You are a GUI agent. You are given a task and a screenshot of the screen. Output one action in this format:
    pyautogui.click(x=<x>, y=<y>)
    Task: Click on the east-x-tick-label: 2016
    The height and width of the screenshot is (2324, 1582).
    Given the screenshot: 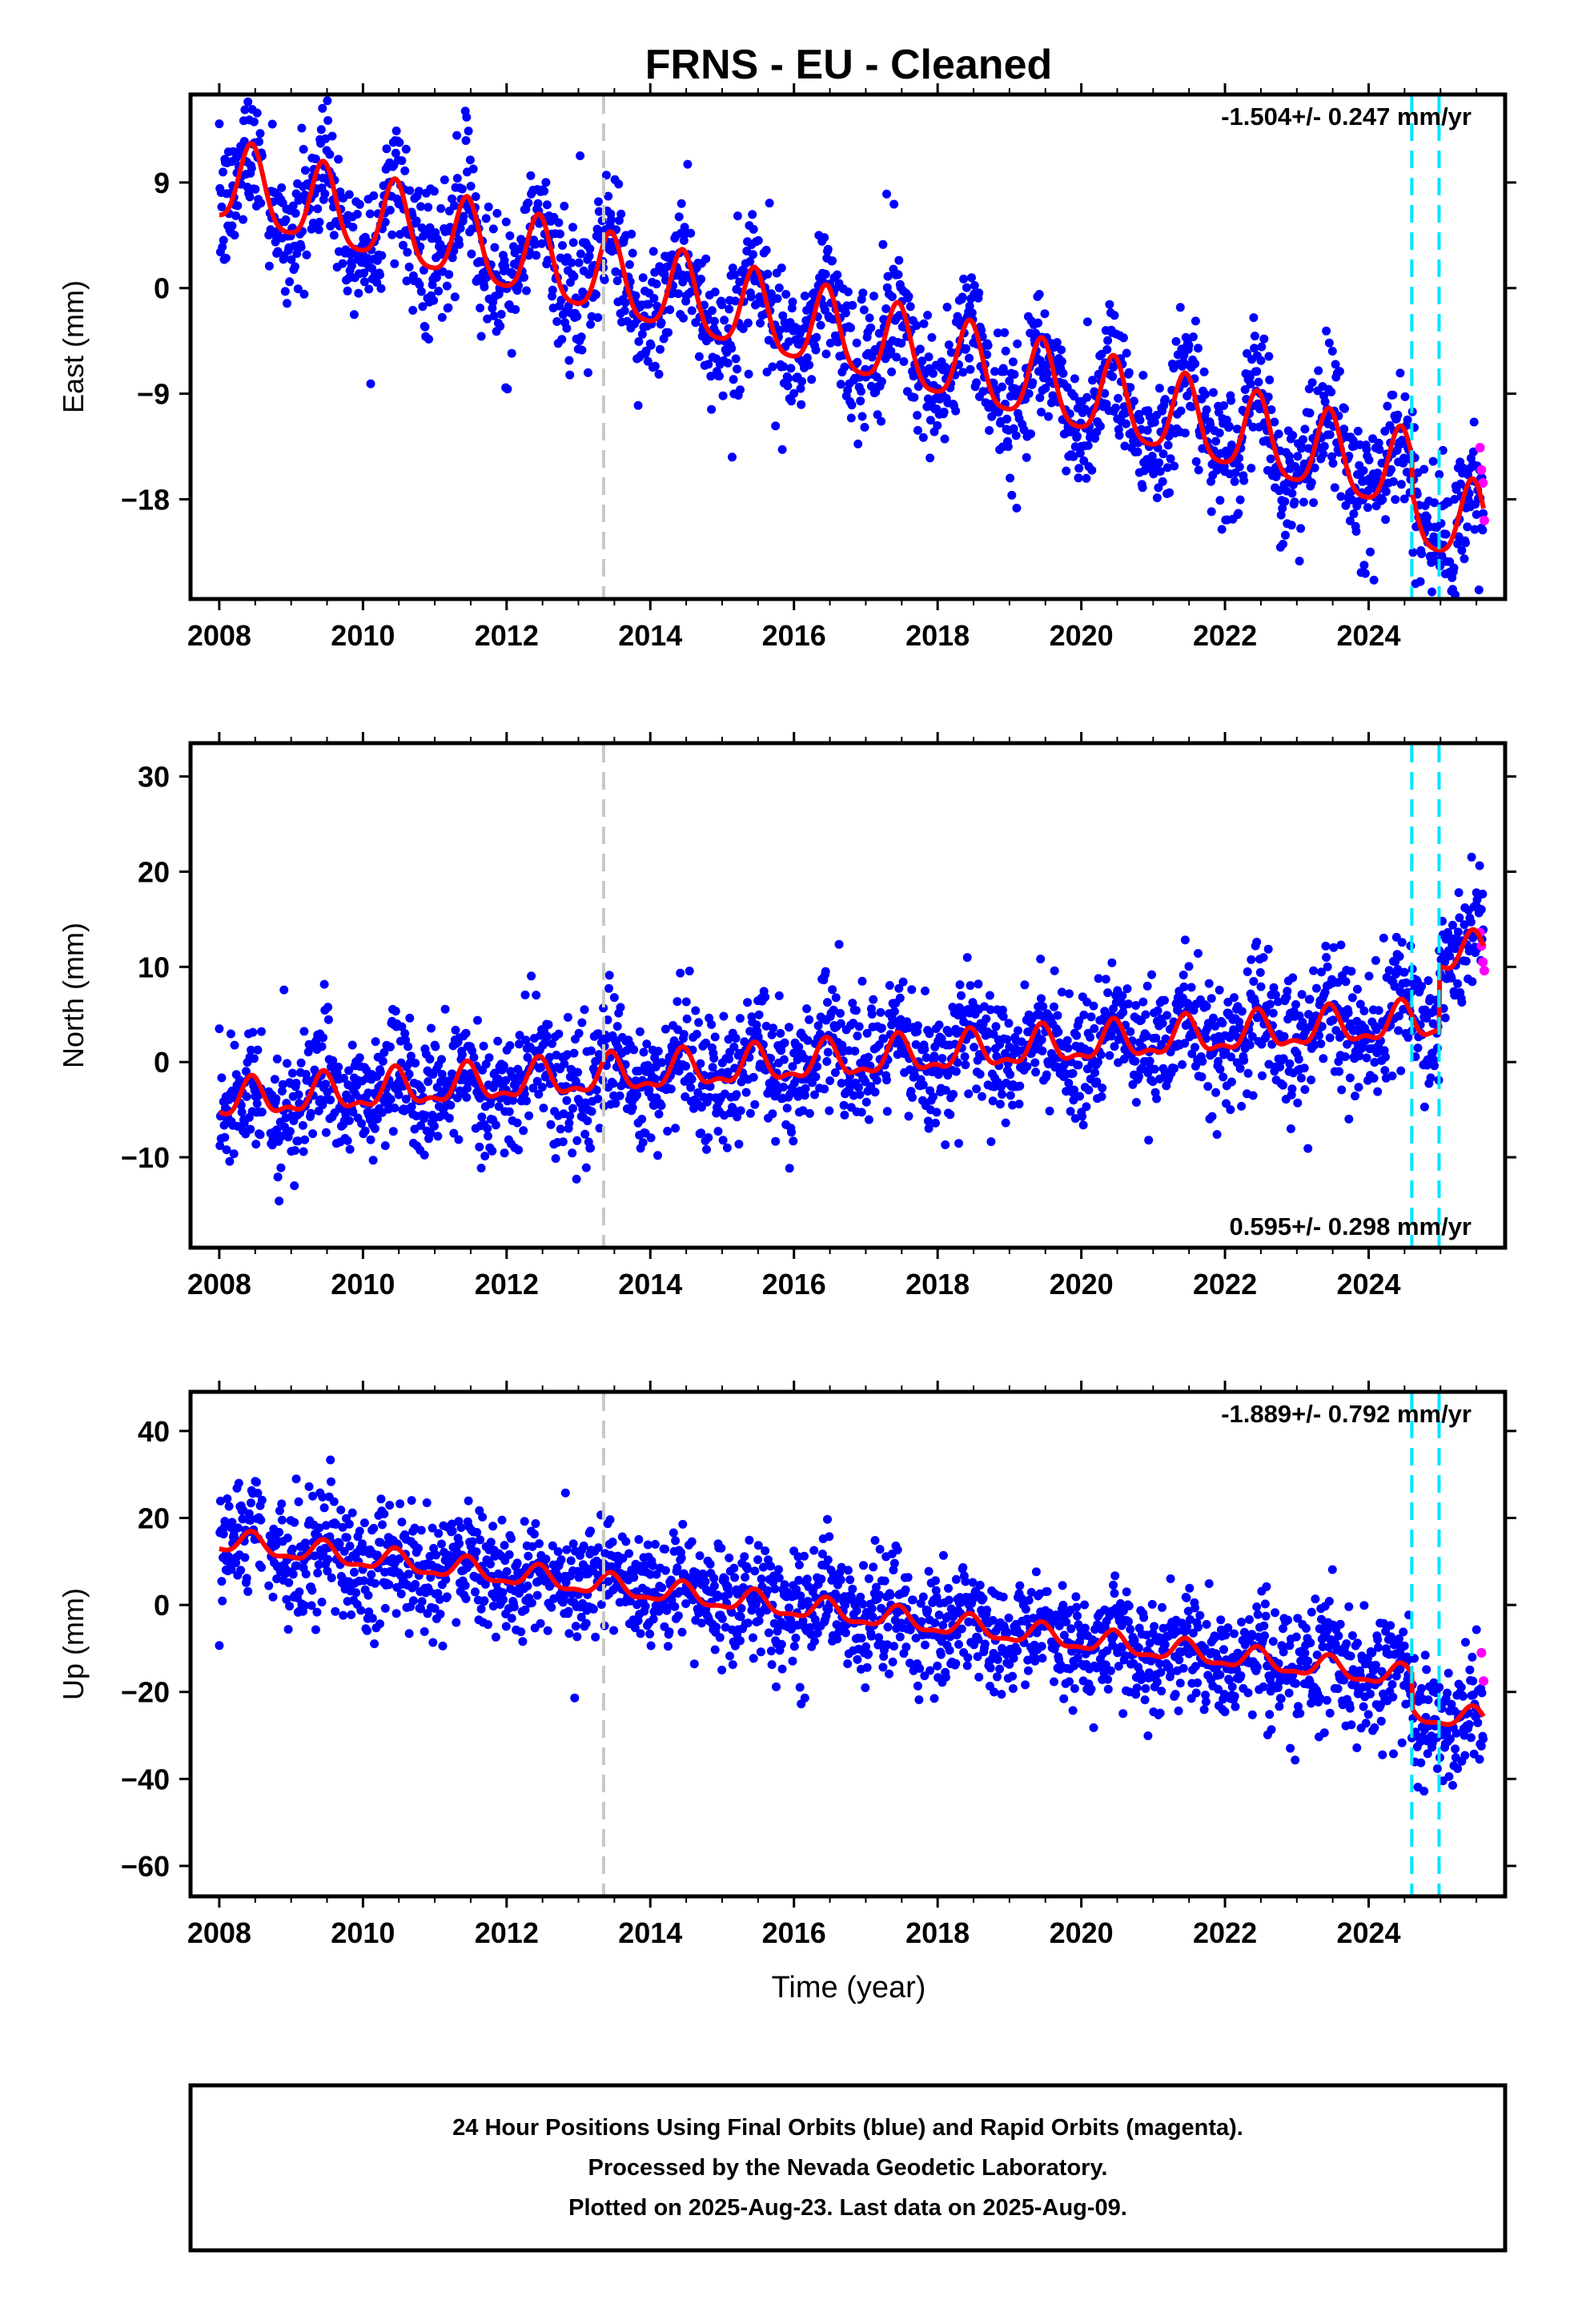 What is the action you would take?
    pyautogui.click(x=794, y=635)
    